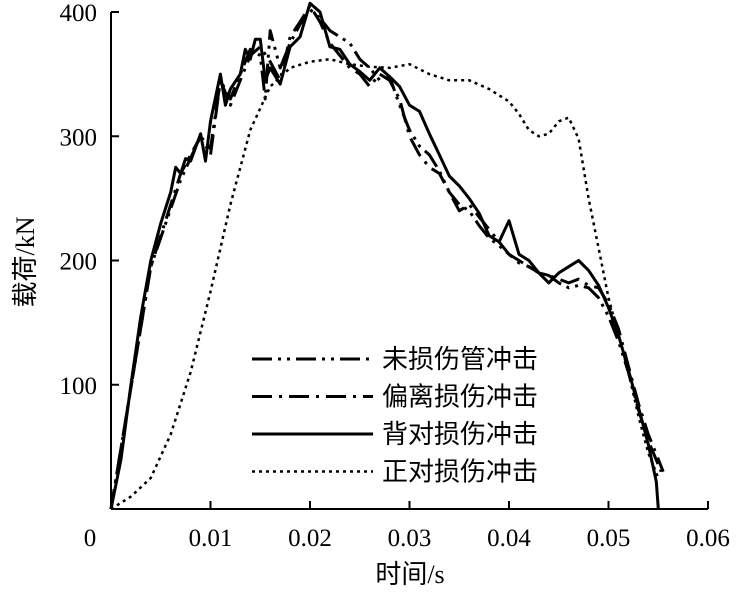  I want to click on y-tick-label: 400, so click(79, 13).